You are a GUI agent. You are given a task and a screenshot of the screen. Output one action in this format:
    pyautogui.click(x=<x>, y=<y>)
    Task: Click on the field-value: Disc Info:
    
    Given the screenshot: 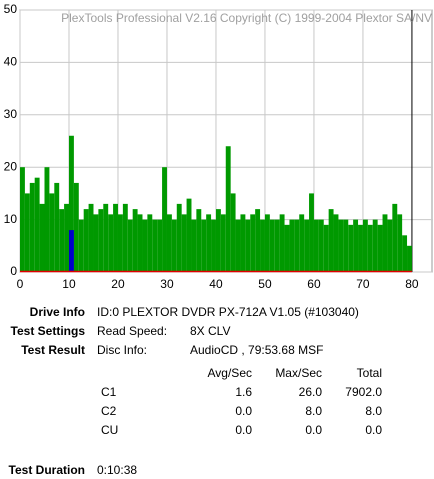 What is the action you would take?
    pyautogui.click(x=122, y=350)
    